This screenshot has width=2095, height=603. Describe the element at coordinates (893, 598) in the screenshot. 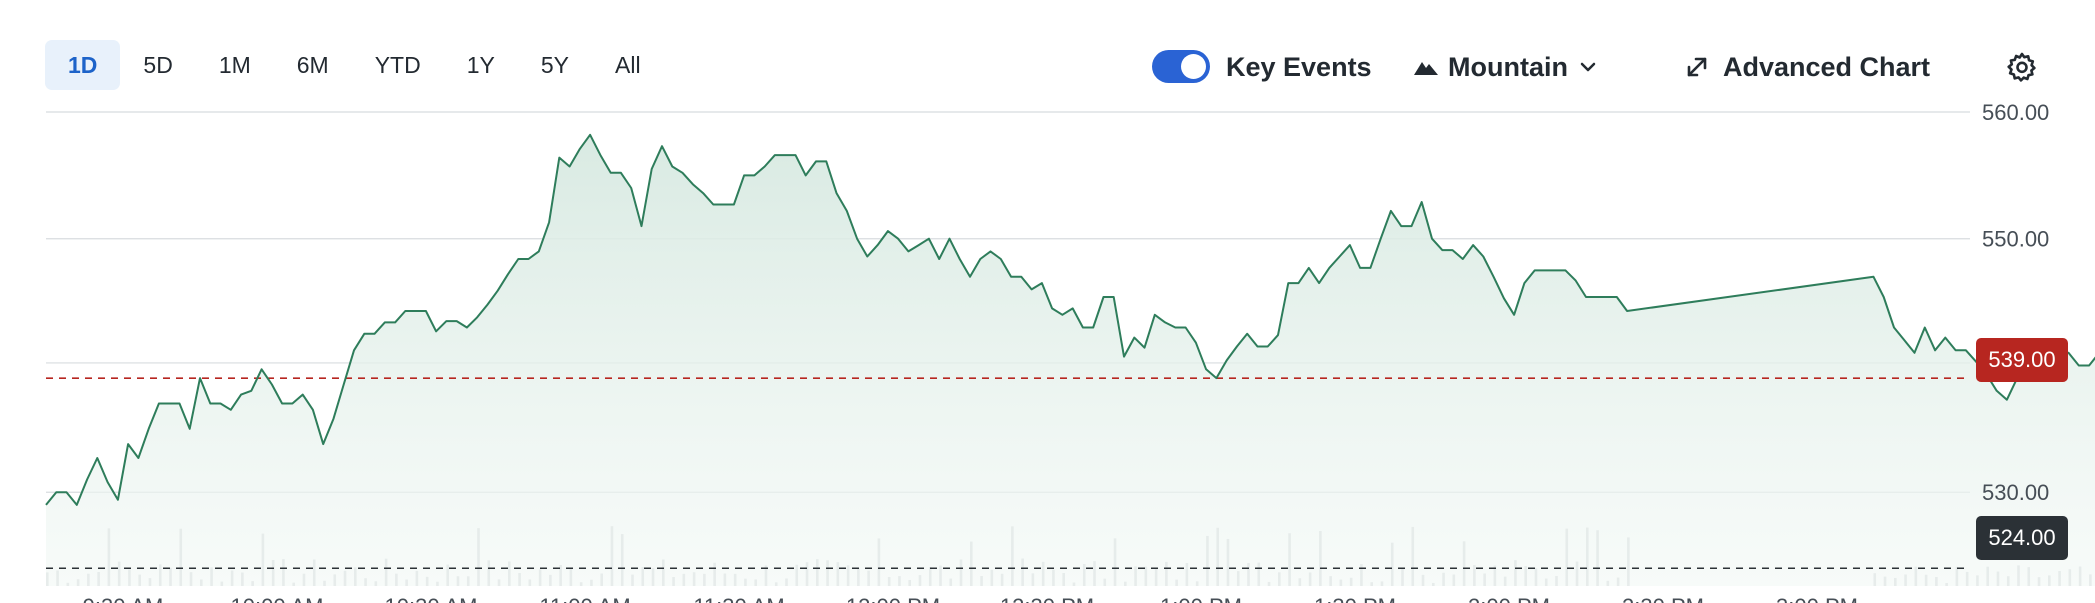

I see `x-tick-label: 12:00 PM` at that location.